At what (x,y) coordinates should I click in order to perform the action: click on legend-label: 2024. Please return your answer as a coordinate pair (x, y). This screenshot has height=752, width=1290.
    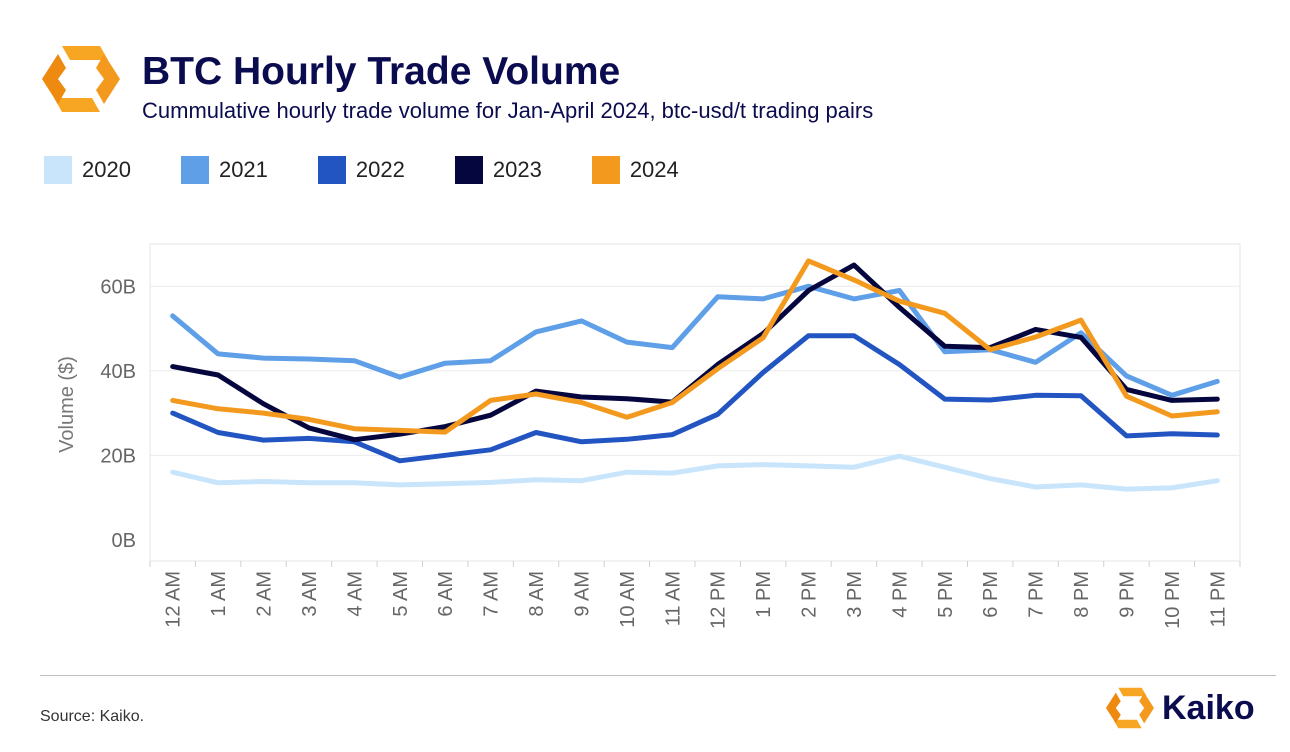
    Looking at the image, I should click on (654, 169).